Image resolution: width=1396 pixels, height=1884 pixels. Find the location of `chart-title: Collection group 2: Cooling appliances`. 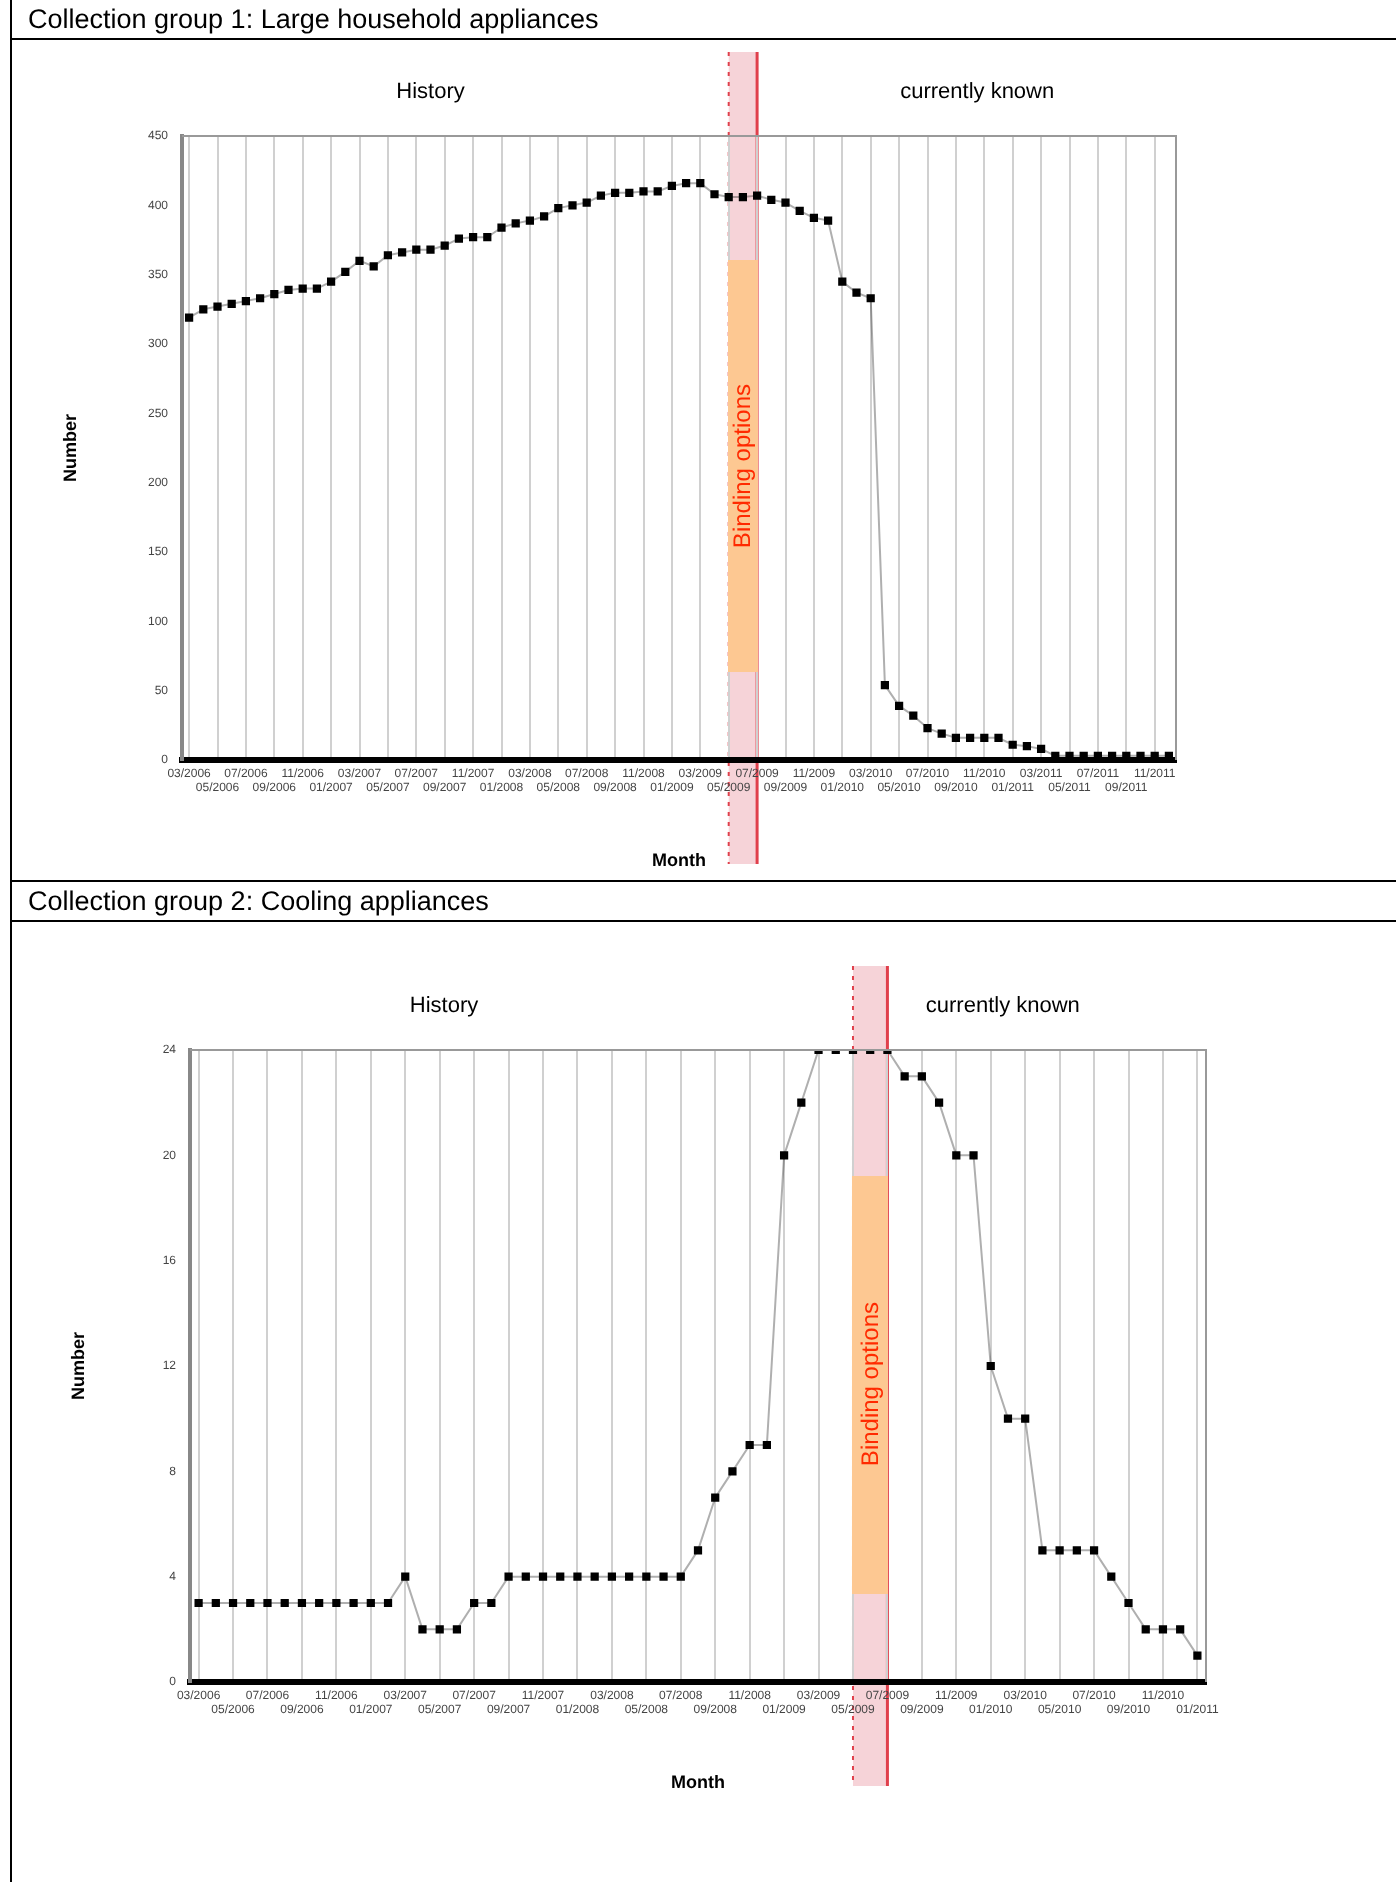

chart-title: Collection group 2: Cooling appliances is located at coordinates (704, 901).